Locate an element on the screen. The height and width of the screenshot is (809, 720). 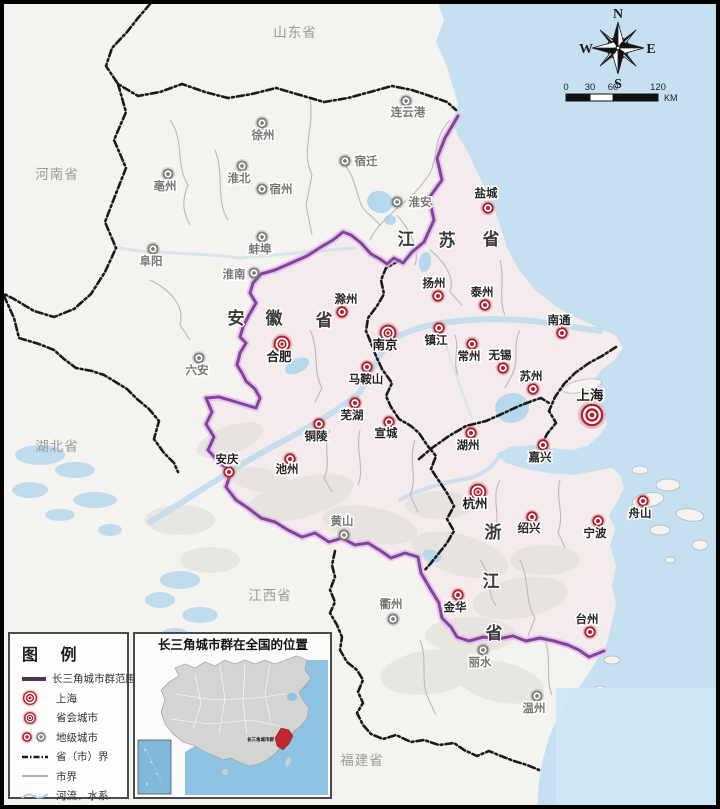
province-name-char: 徽 is located at coordinates (274, 318).